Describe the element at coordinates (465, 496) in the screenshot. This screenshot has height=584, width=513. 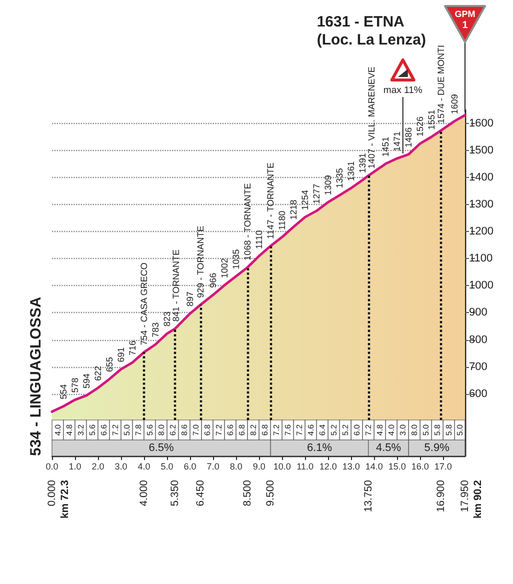
I see `x2-tick-label: 17.950` at that location.